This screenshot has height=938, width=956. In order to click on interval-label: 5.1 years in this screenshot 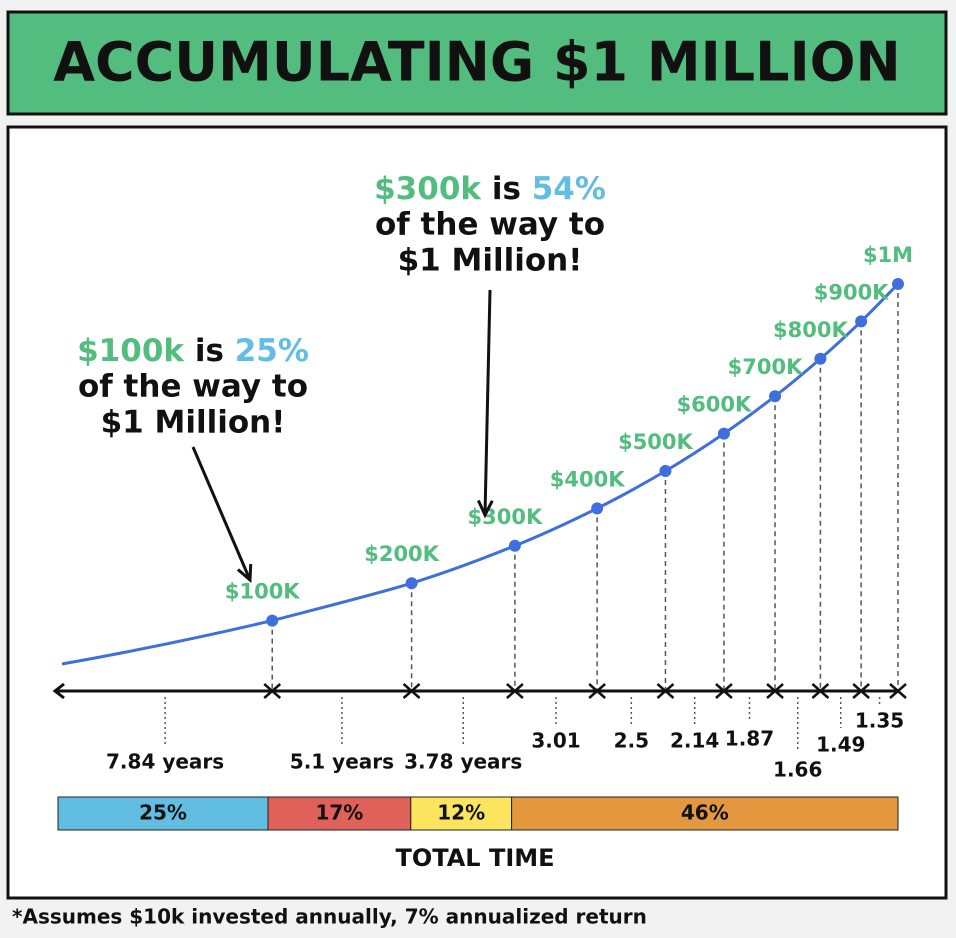, I will do `click(342, 762)`.